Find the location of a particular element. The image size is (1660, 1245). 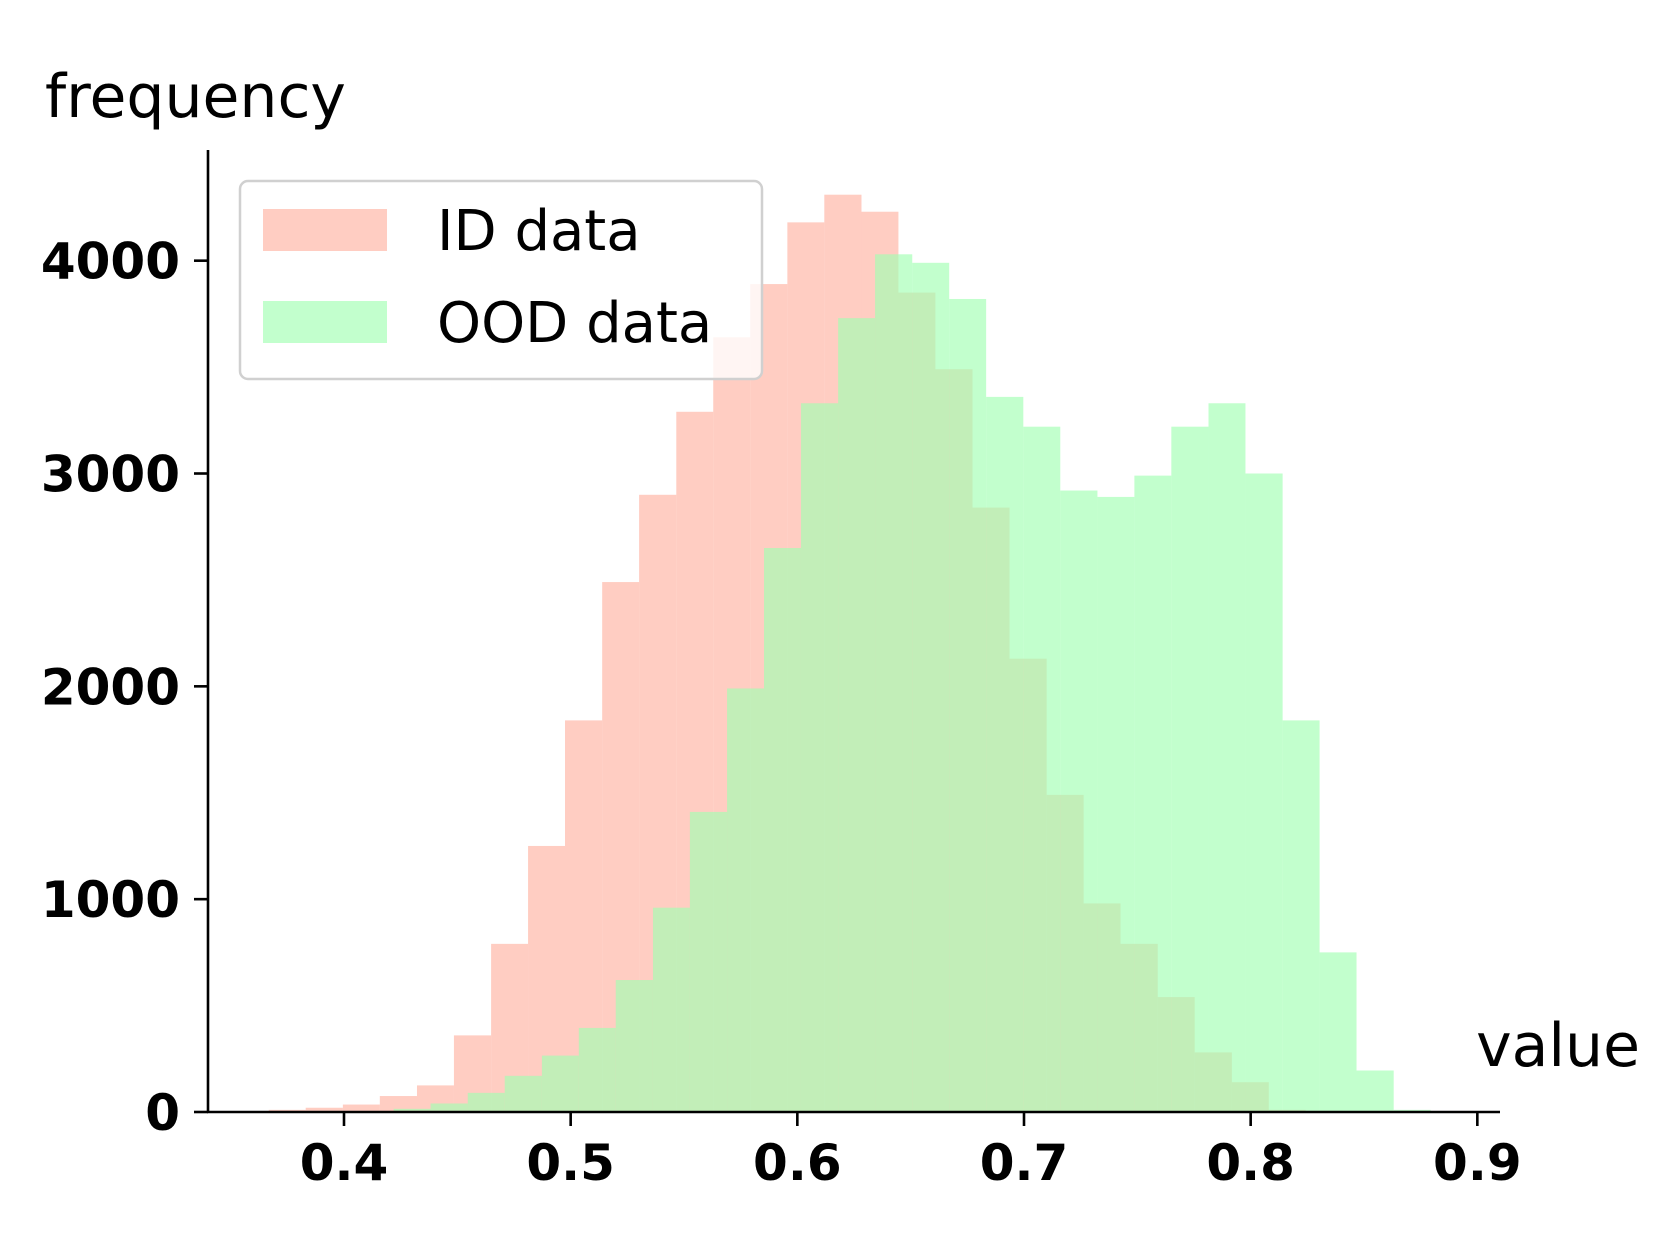

legend-label: OOD data is located at coordinates (574, 323).